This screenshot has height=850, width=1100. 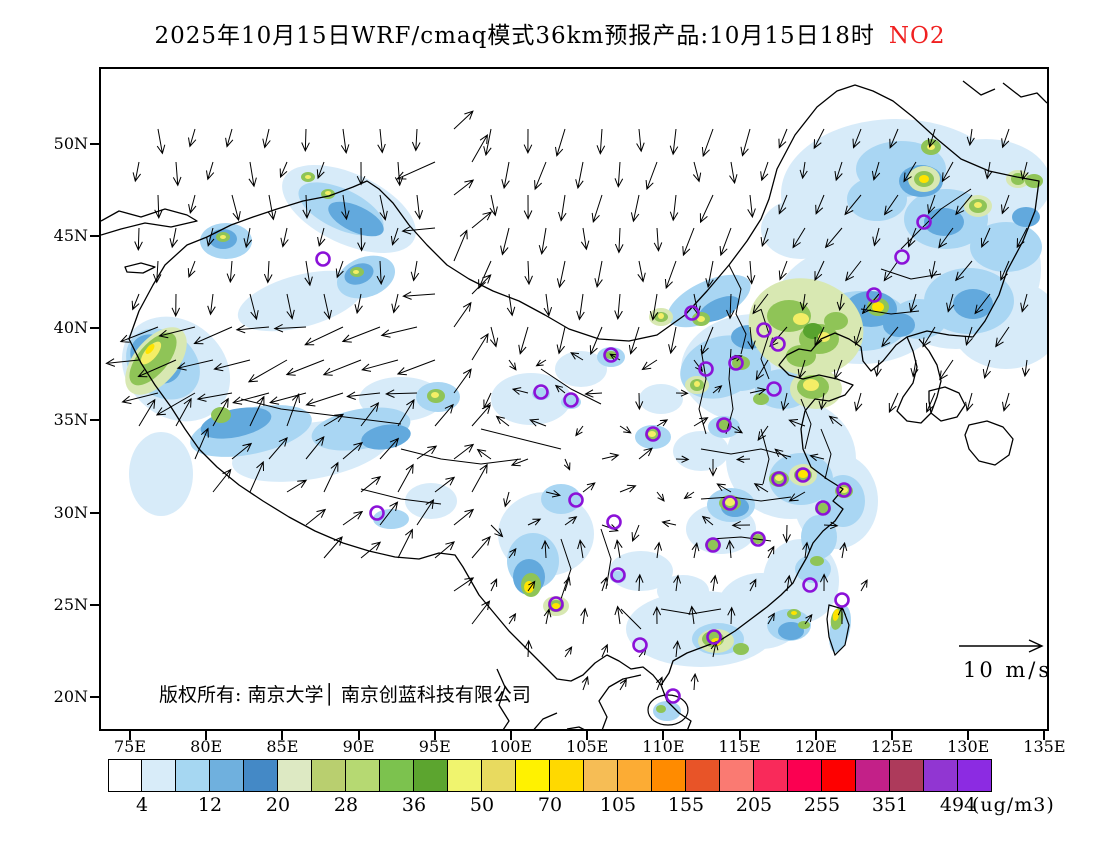 I want to click on lon-tick-label: 80E, so click(x=206, y=746).